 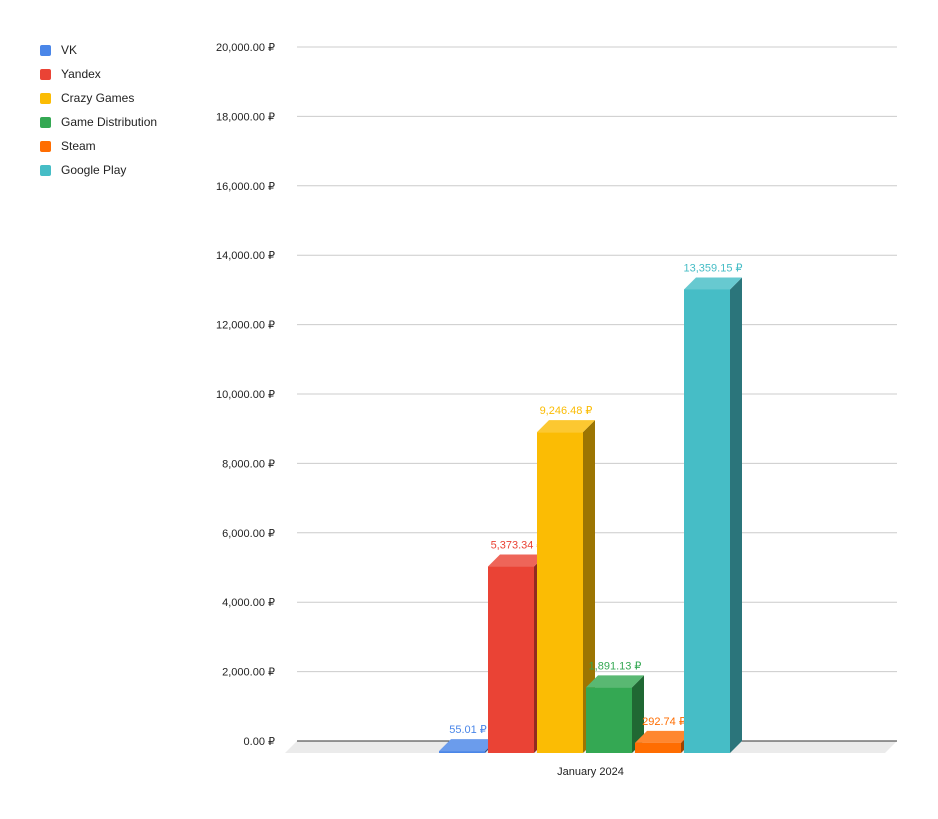 I want to click on y-tick-label: 8,000.00 ₽, so click(x=248, y=464).